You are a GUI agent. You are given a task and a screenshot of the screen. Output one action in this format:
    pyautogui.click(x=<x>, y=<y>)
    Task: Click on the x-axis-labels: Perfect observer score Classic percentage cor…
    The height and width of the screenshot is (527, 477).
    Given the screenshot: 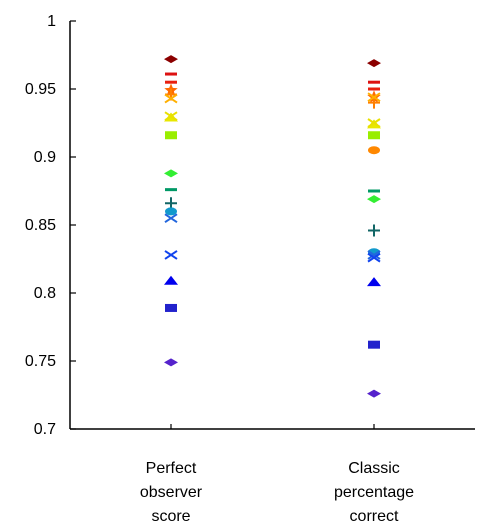 What is the action you would take?
    pyautogui.click(x=277, y=474)
    